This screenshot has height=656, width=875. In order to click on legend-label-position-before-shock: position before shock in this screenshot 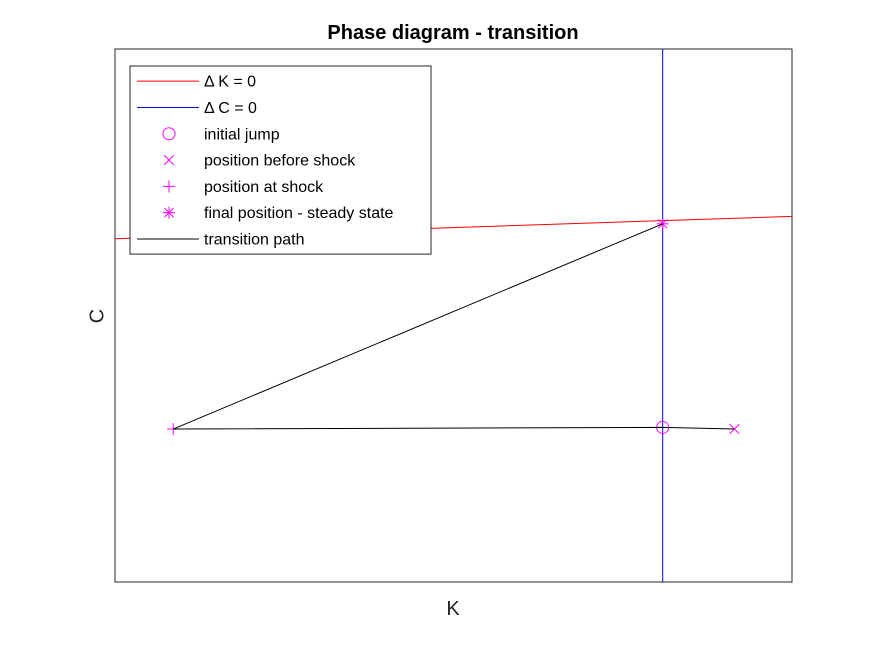, I will do `click(280, 161)`.